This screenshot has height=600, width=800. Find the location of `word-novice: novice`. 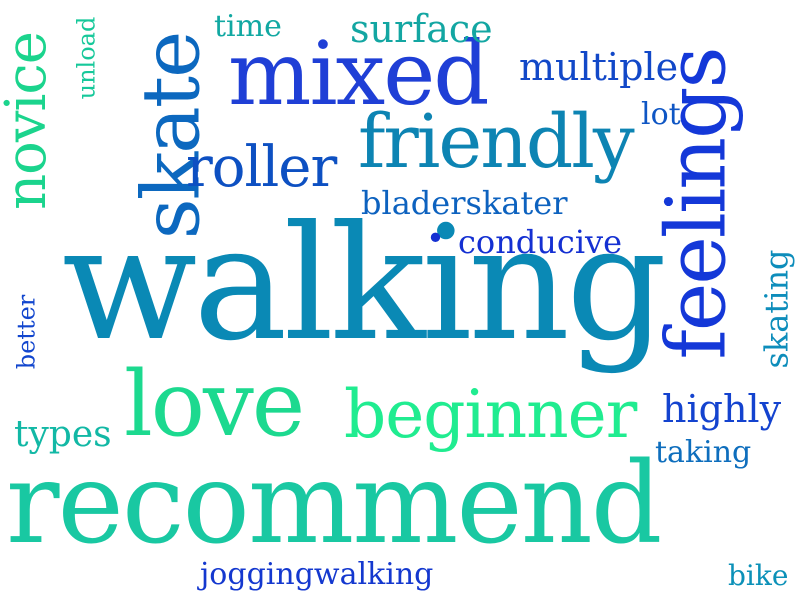

word-novice: novice is located at coordinates (29, 121).